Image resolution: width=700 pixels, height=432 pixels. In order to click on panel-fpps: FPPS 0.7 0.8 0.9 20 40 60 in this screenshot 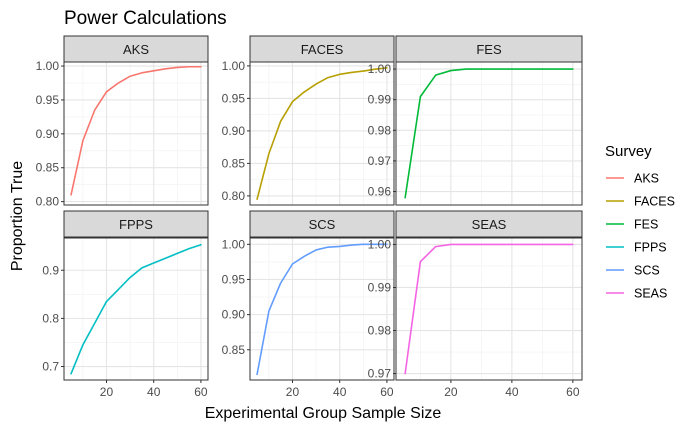, I will do `click(125, 304)`.